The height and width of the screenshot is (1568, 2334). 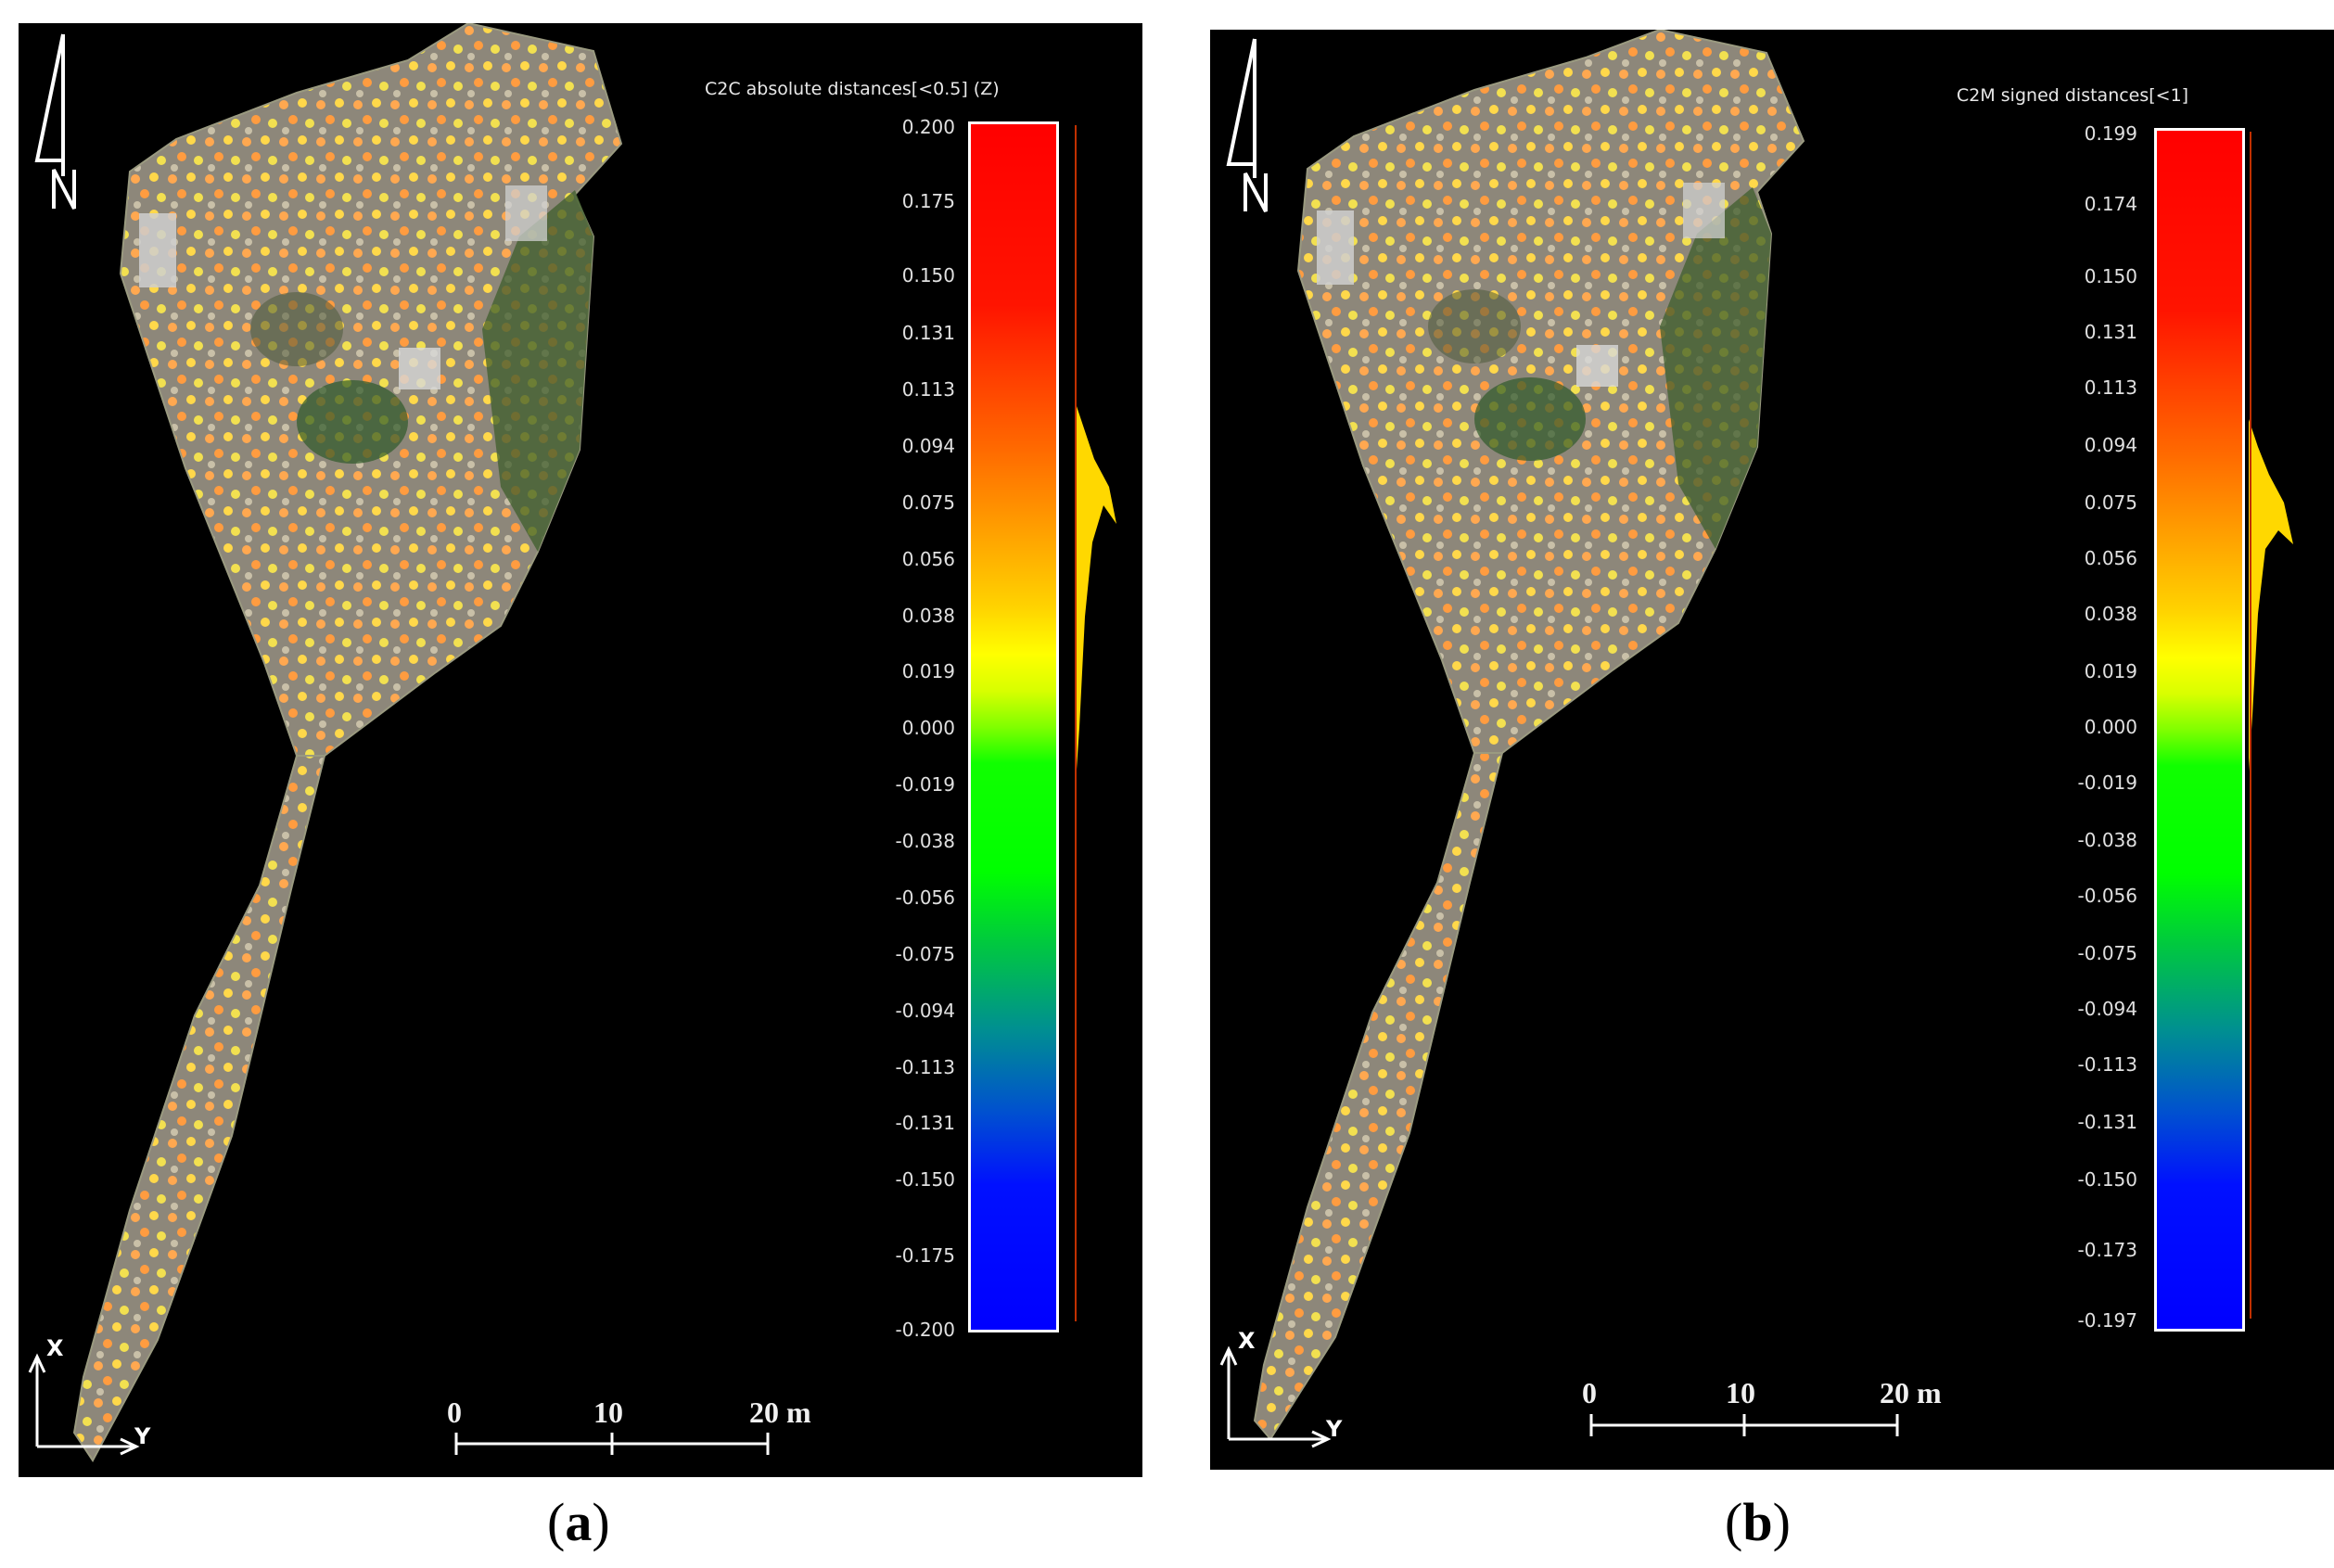 I want to click on panel-a-label: a, so click(x=579, y=1522).